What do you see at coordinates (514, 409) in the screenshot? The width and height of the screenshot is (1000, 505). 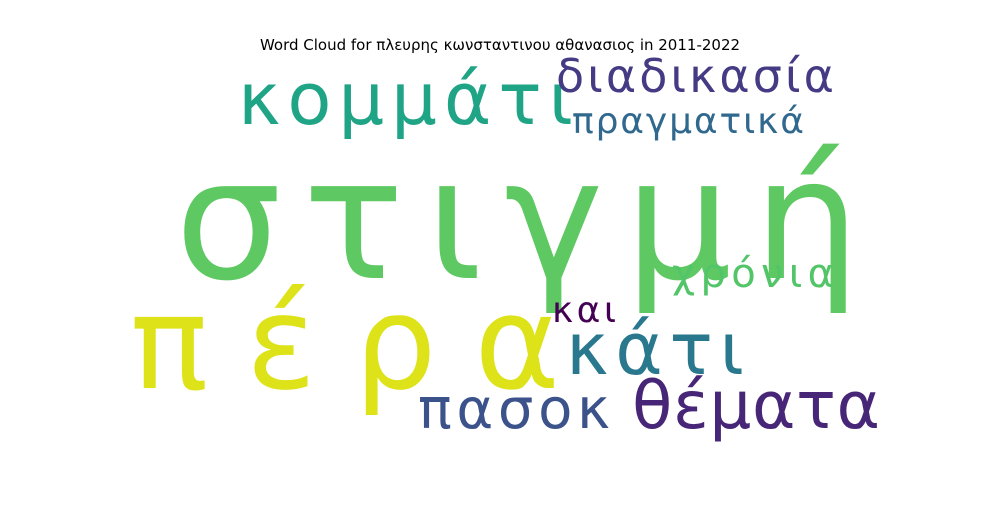 I see `word-9: πασοκ` at bounding box center [514, 409].